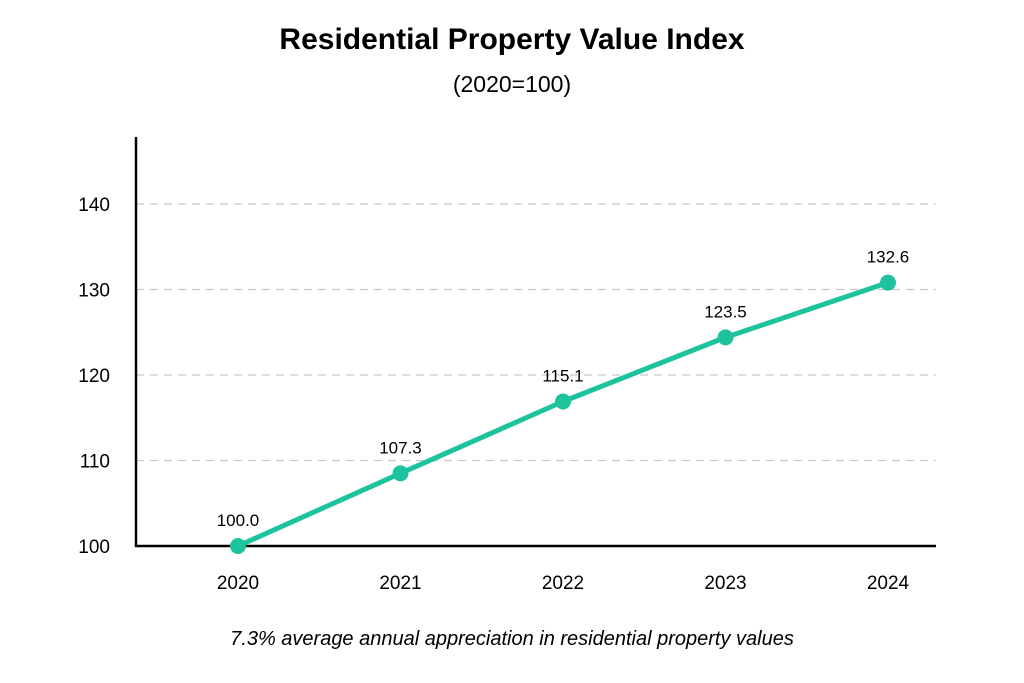 The image size is (1024, 683). I want to click on data-label: 115.1, so click(562, 376).